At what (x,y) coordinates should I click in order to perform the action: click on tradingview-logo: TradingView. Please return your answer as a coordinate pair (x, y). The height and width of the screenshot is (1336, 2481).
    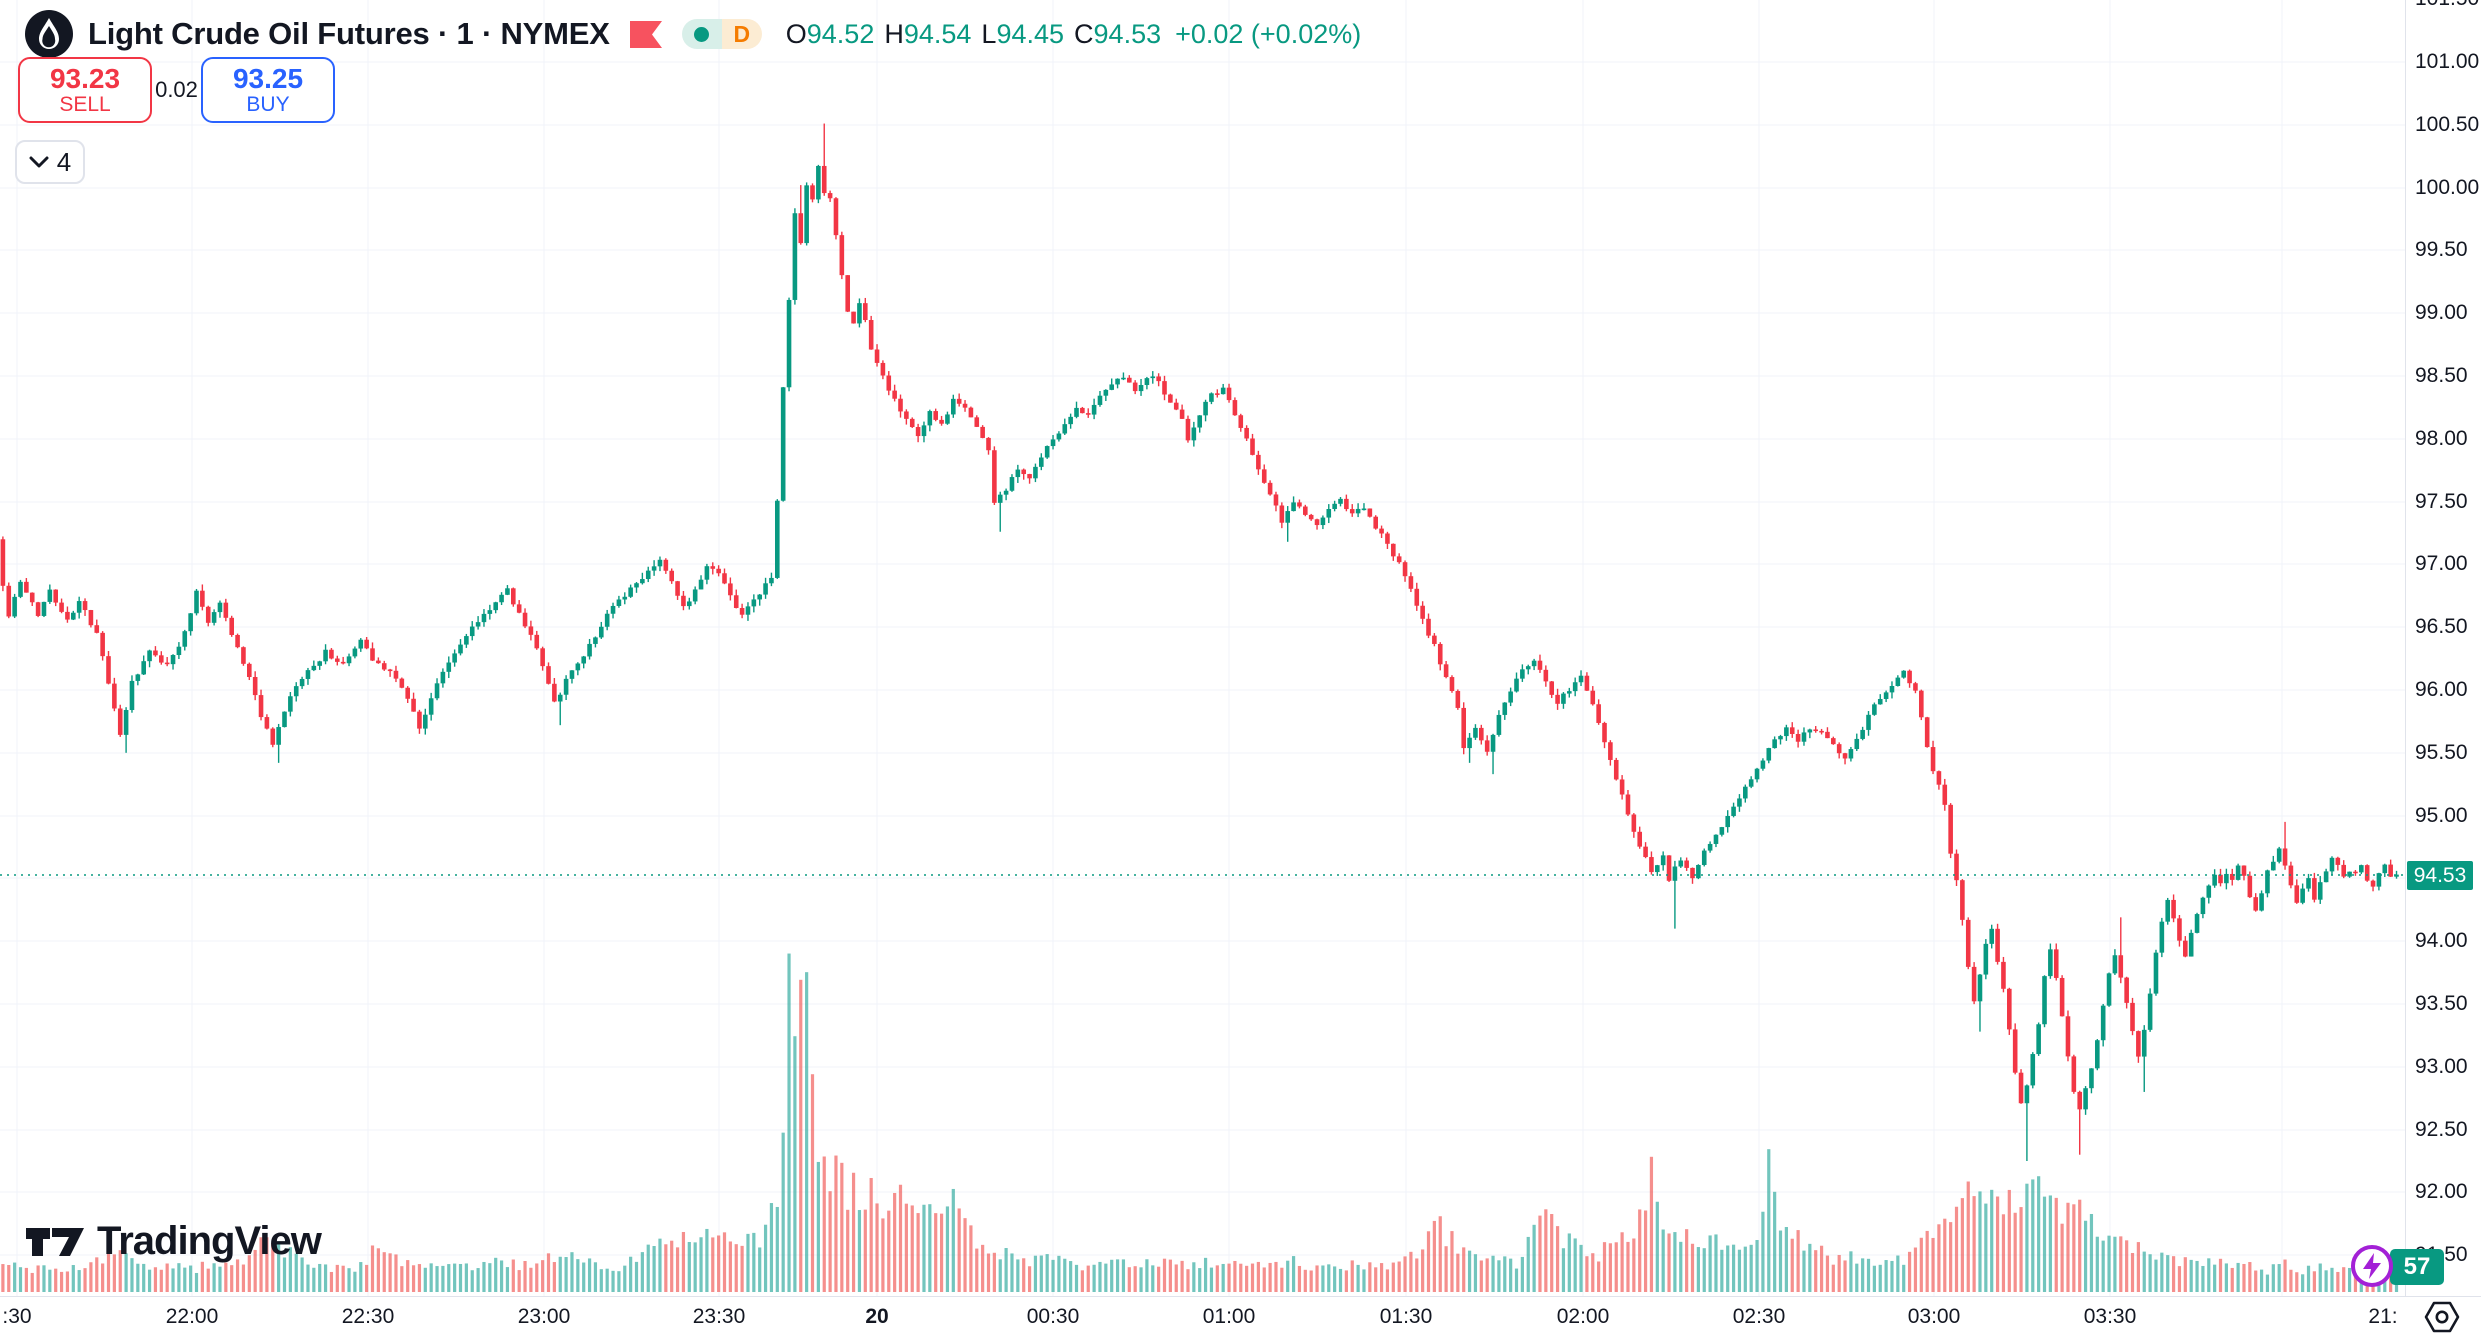
    Looking at the image, I should click on (173, 1241).